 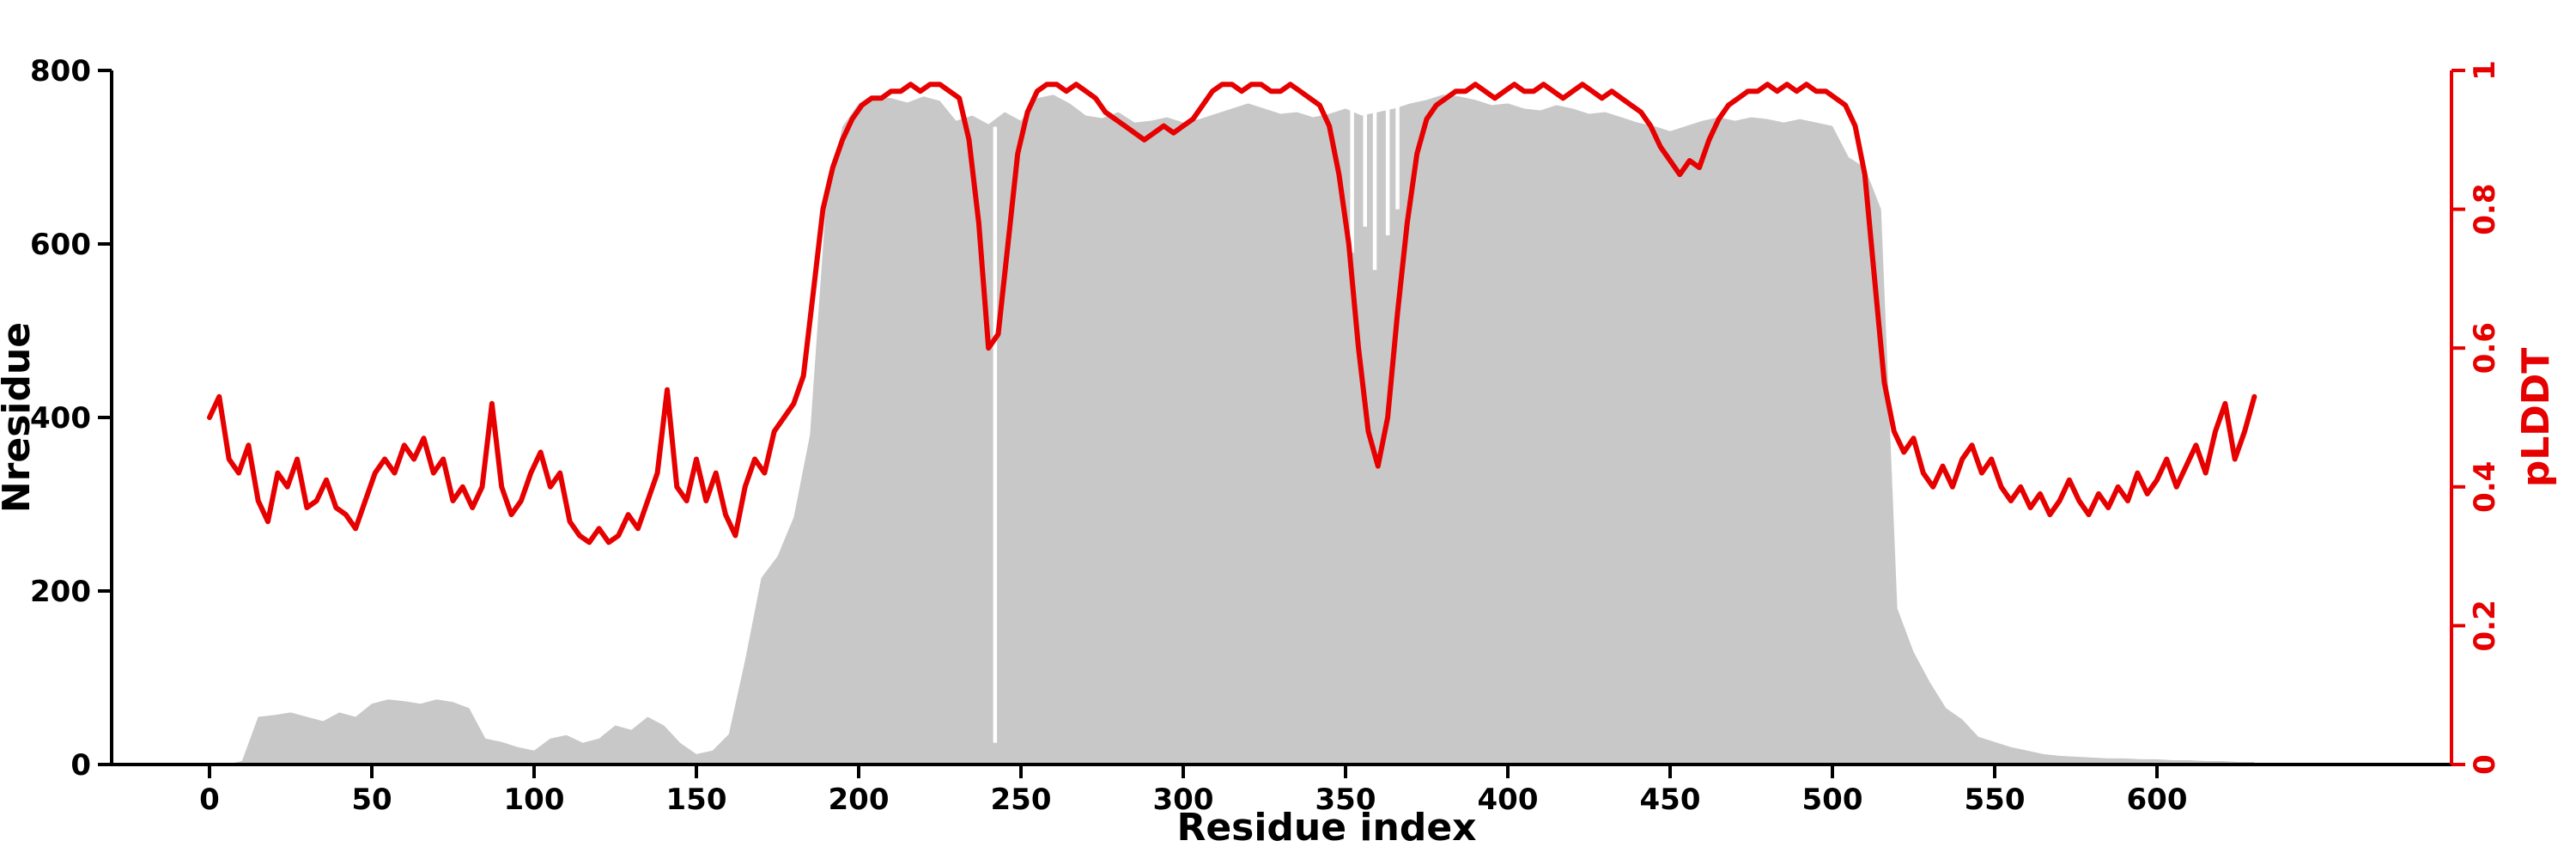 I want to click on x-tick-label: 50, so click(x=371, y=800).